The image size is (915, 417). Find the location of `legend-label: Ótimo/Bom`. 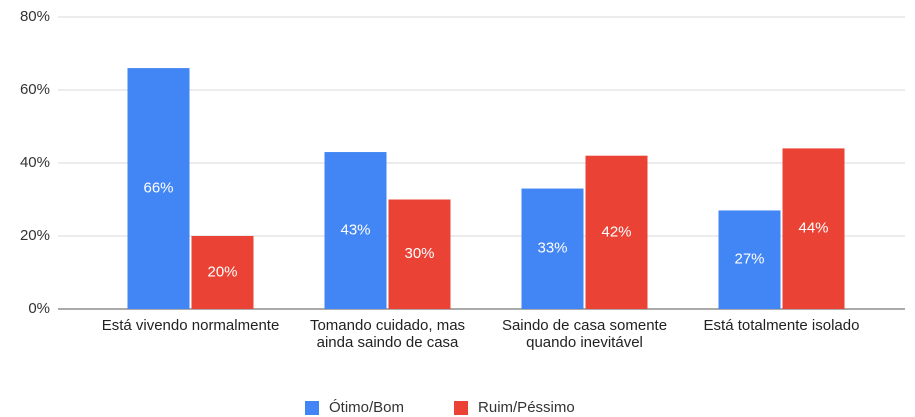

legend-label: Ótimo/Bom is located at coordinates (366, 407).